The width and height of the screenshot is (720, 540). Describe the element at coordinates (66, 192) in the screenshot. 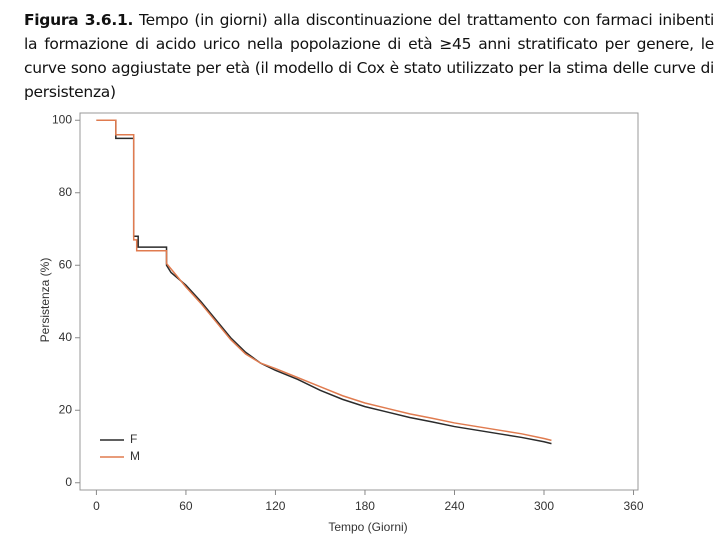

I see `y-tick-label: 80` at that location.